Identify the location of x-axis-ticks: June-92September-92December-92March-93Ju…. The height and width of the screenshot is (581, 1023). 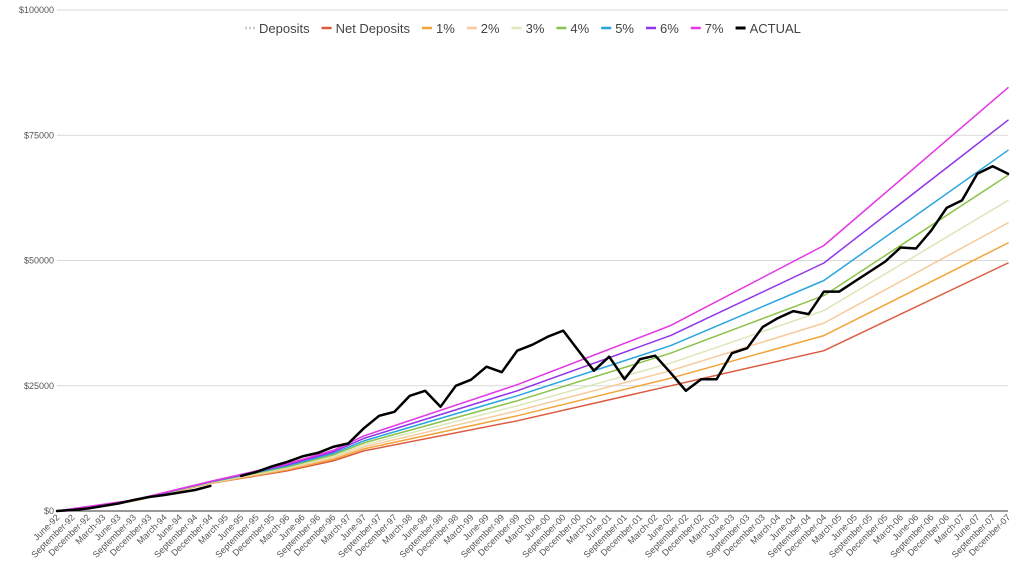
(520, 535).